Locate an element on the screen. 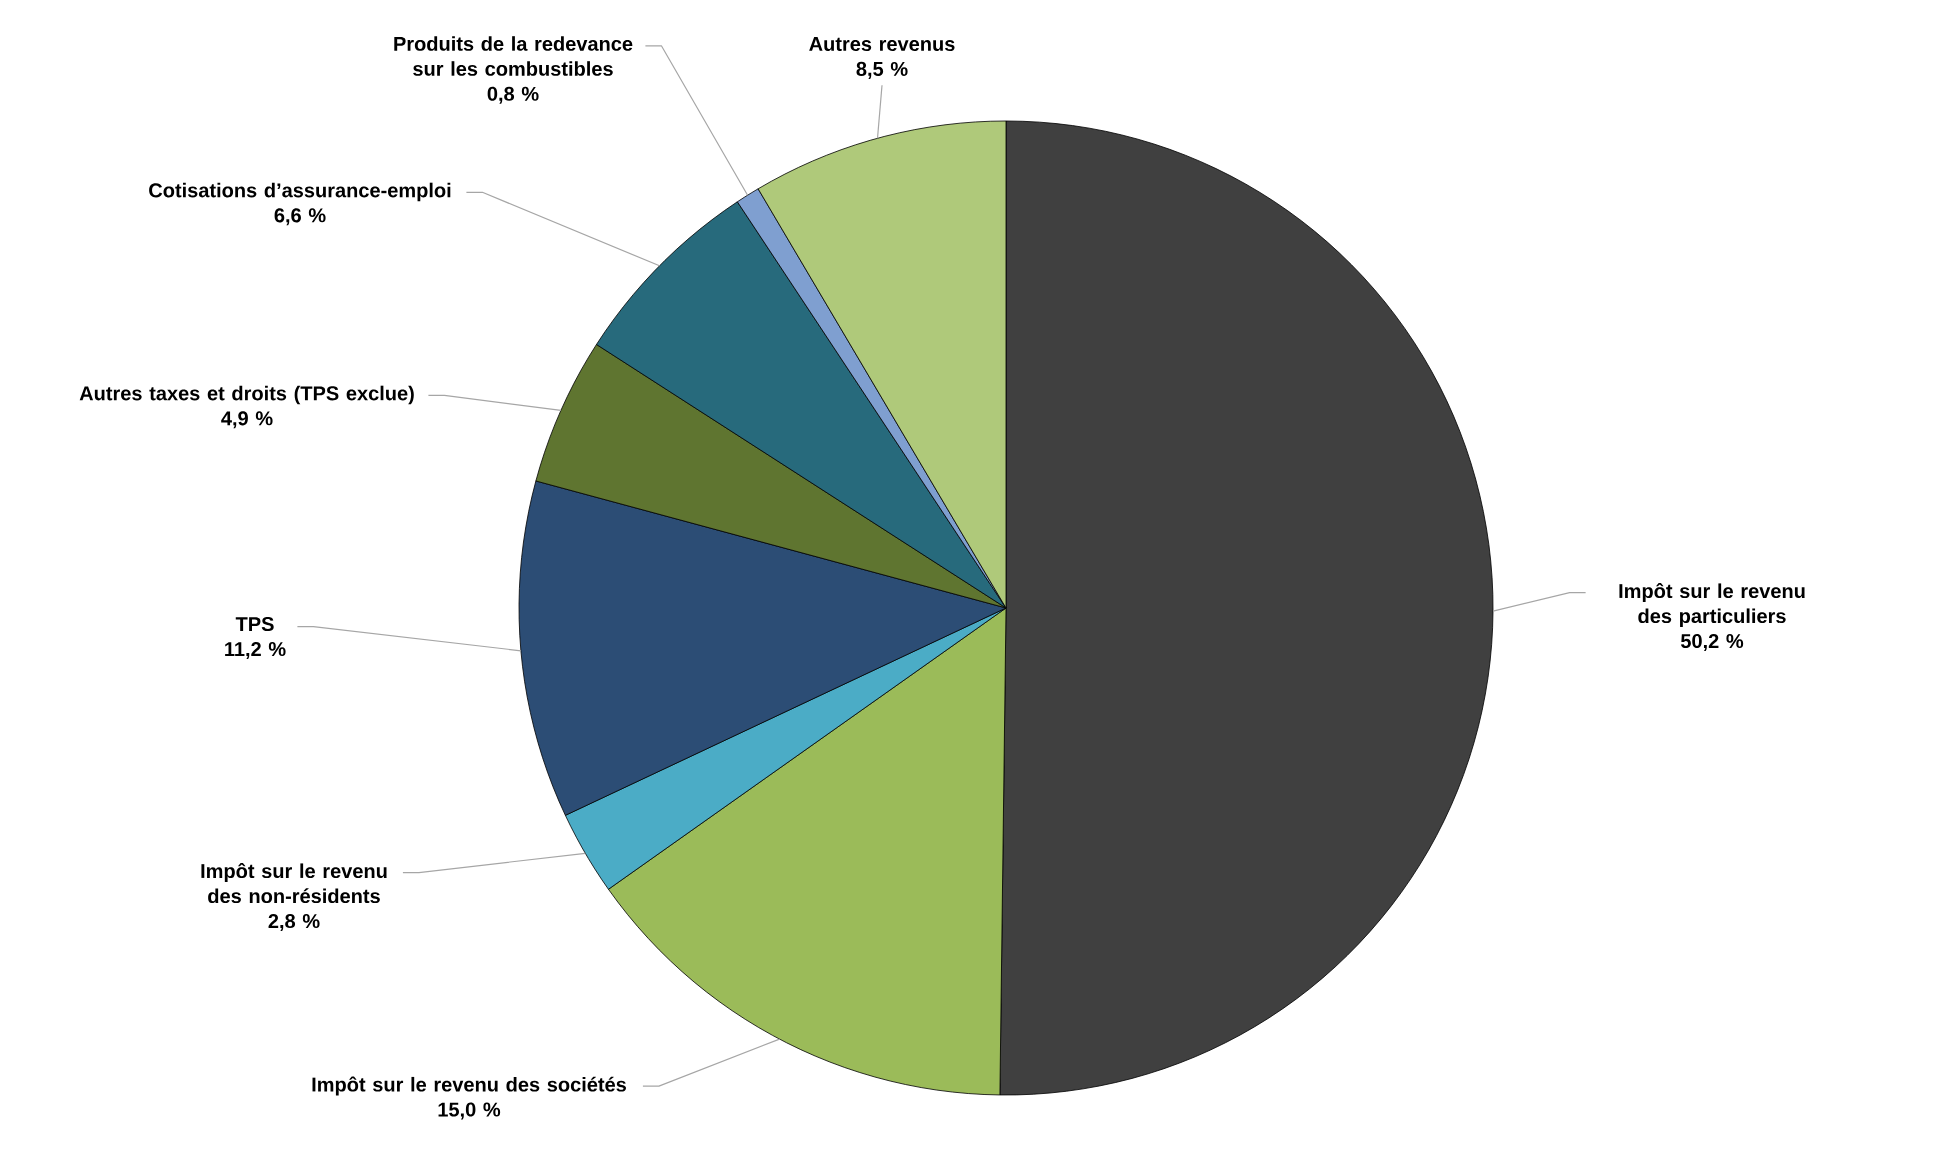 The width and height of the screenshot is (1935, 1158). slice-label: Autres taxes et droits (TPS exclue) is located at coordinates (246, 395).